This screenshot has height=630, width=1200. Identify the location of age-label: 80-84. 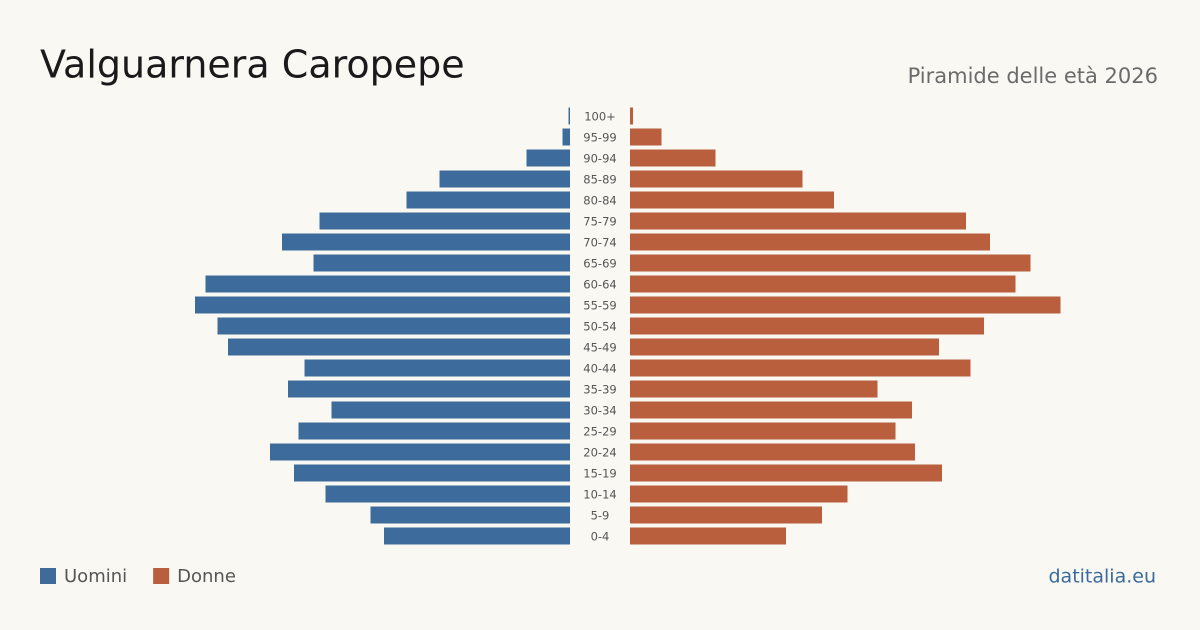
(599, 201).